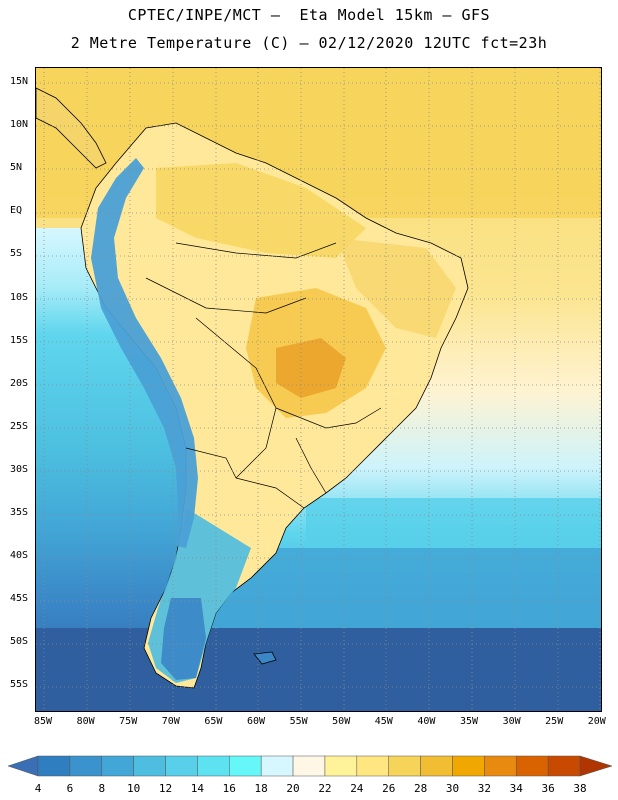 This screenshot has width=618, height=800. What do you see at coordinates (19, 297) in the screenshot?
I see `latitude-label: 10S` at bounding box center [19, 297].